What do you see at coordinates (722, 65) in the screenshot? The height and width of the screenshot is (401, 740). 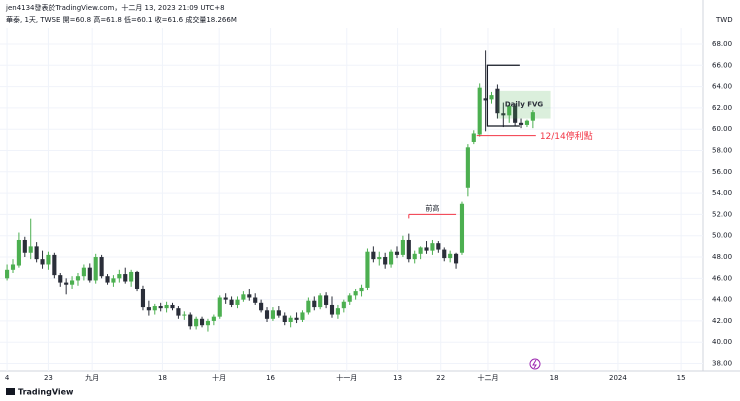 I see `y-tick-label: 66.00` at bounding box center [722, 65].